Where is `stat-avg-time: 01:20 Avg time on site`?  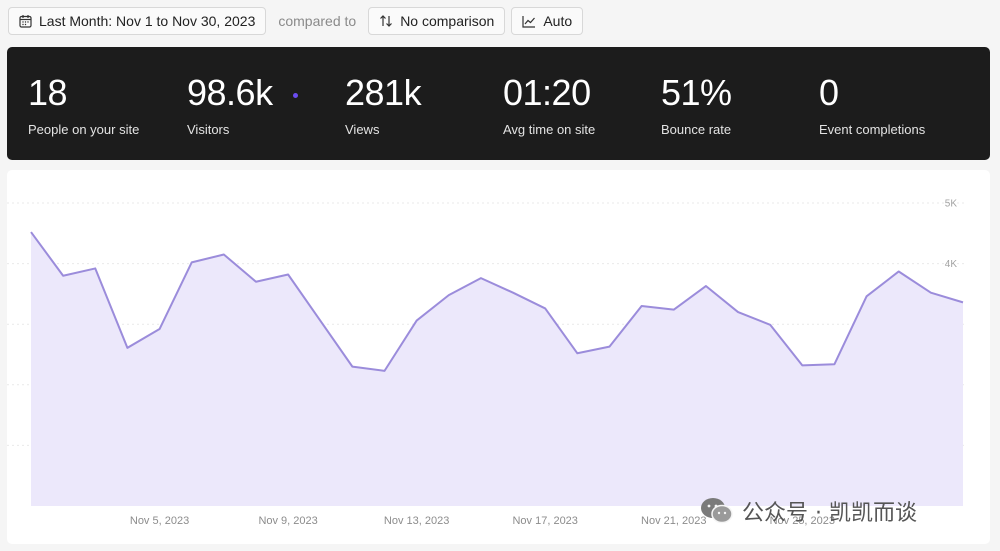
stat-avg-time: 01:20 Avg time on site is located at coordinates (549, 105).